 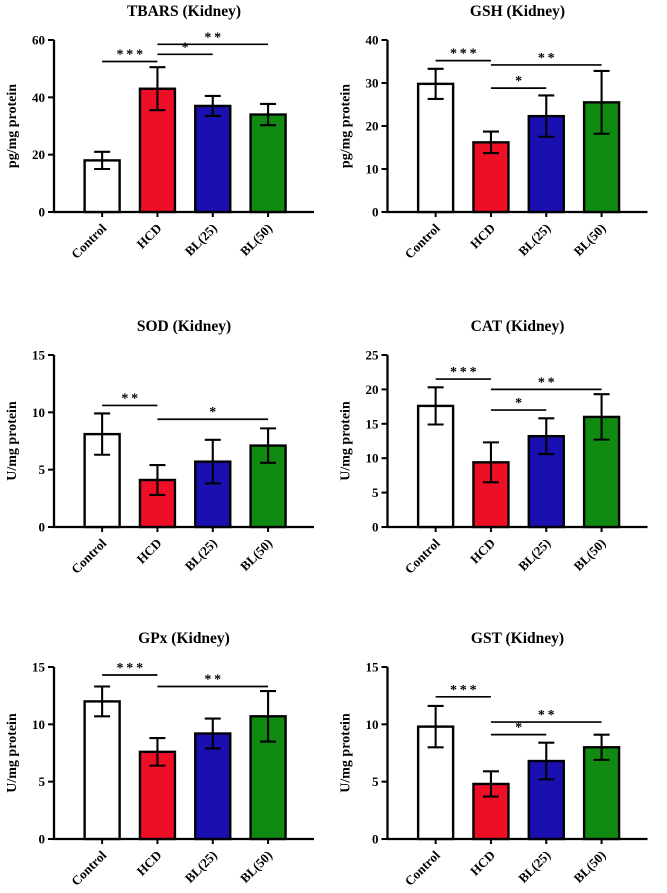 What do you see at coordinates (372, 83) in the screenshot?
I see `y-tick-label: 30` at bounding box center [372, 83].